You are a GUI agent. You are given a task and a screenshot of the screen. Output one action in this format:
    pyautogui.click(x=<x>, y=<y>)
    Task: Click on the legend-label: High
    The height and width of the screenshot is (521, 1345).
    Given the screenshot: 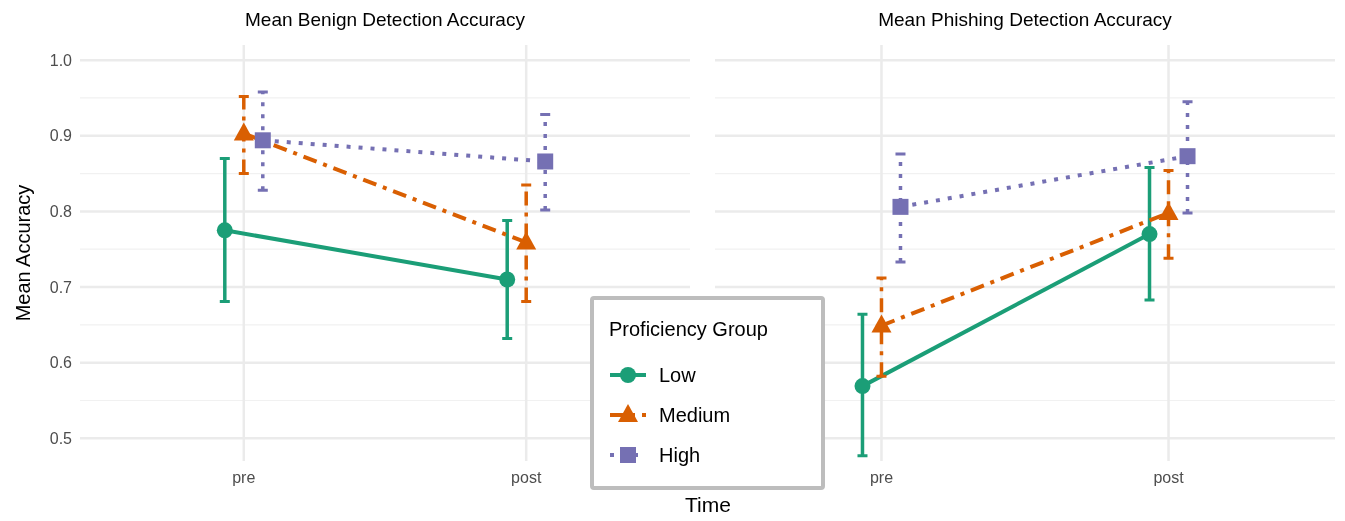 What is the action you would take?
    pyautogui.click(x=680, y=455)
    